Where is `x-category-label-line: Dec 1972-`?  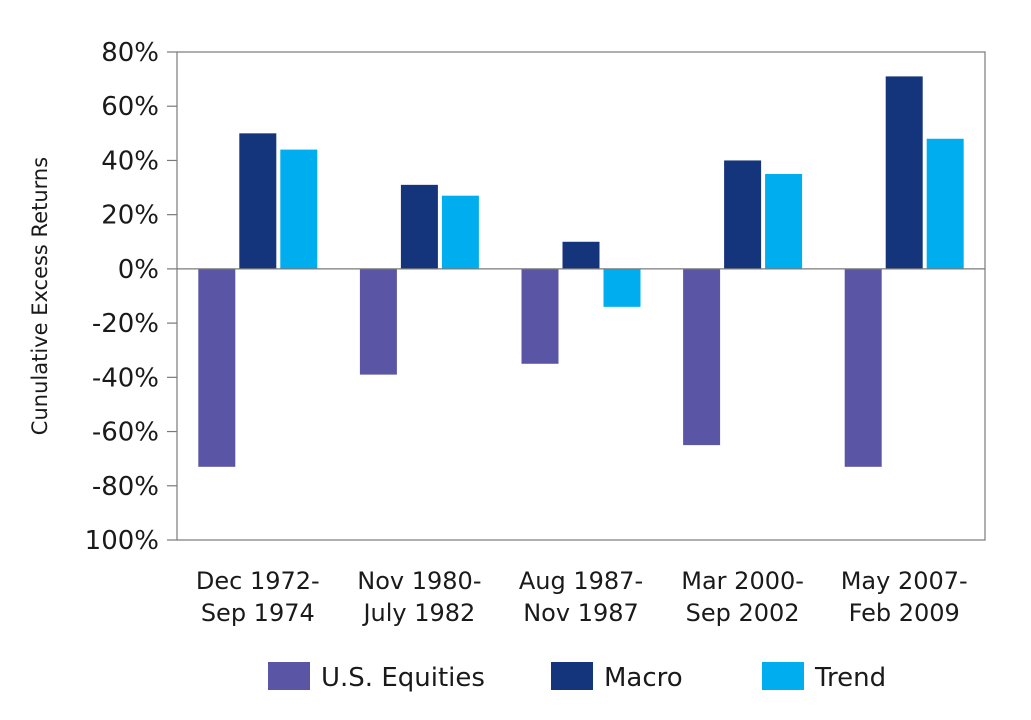 x-category-label-line: Dec 1972- is located at coordinates (258, 581).